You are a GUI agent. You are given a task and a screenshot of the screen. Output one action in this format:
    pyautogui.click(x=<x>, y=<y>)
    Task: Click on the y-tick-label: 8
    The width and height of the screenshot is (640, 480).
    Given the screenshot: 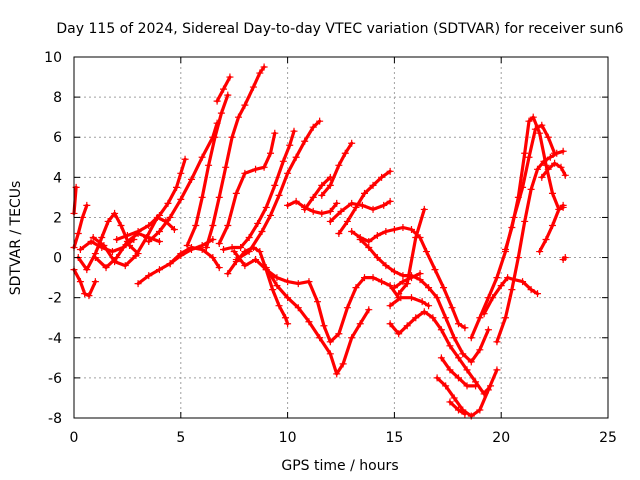 What is the action you would take?
    pyautogui.click(x=57, y=98)
    